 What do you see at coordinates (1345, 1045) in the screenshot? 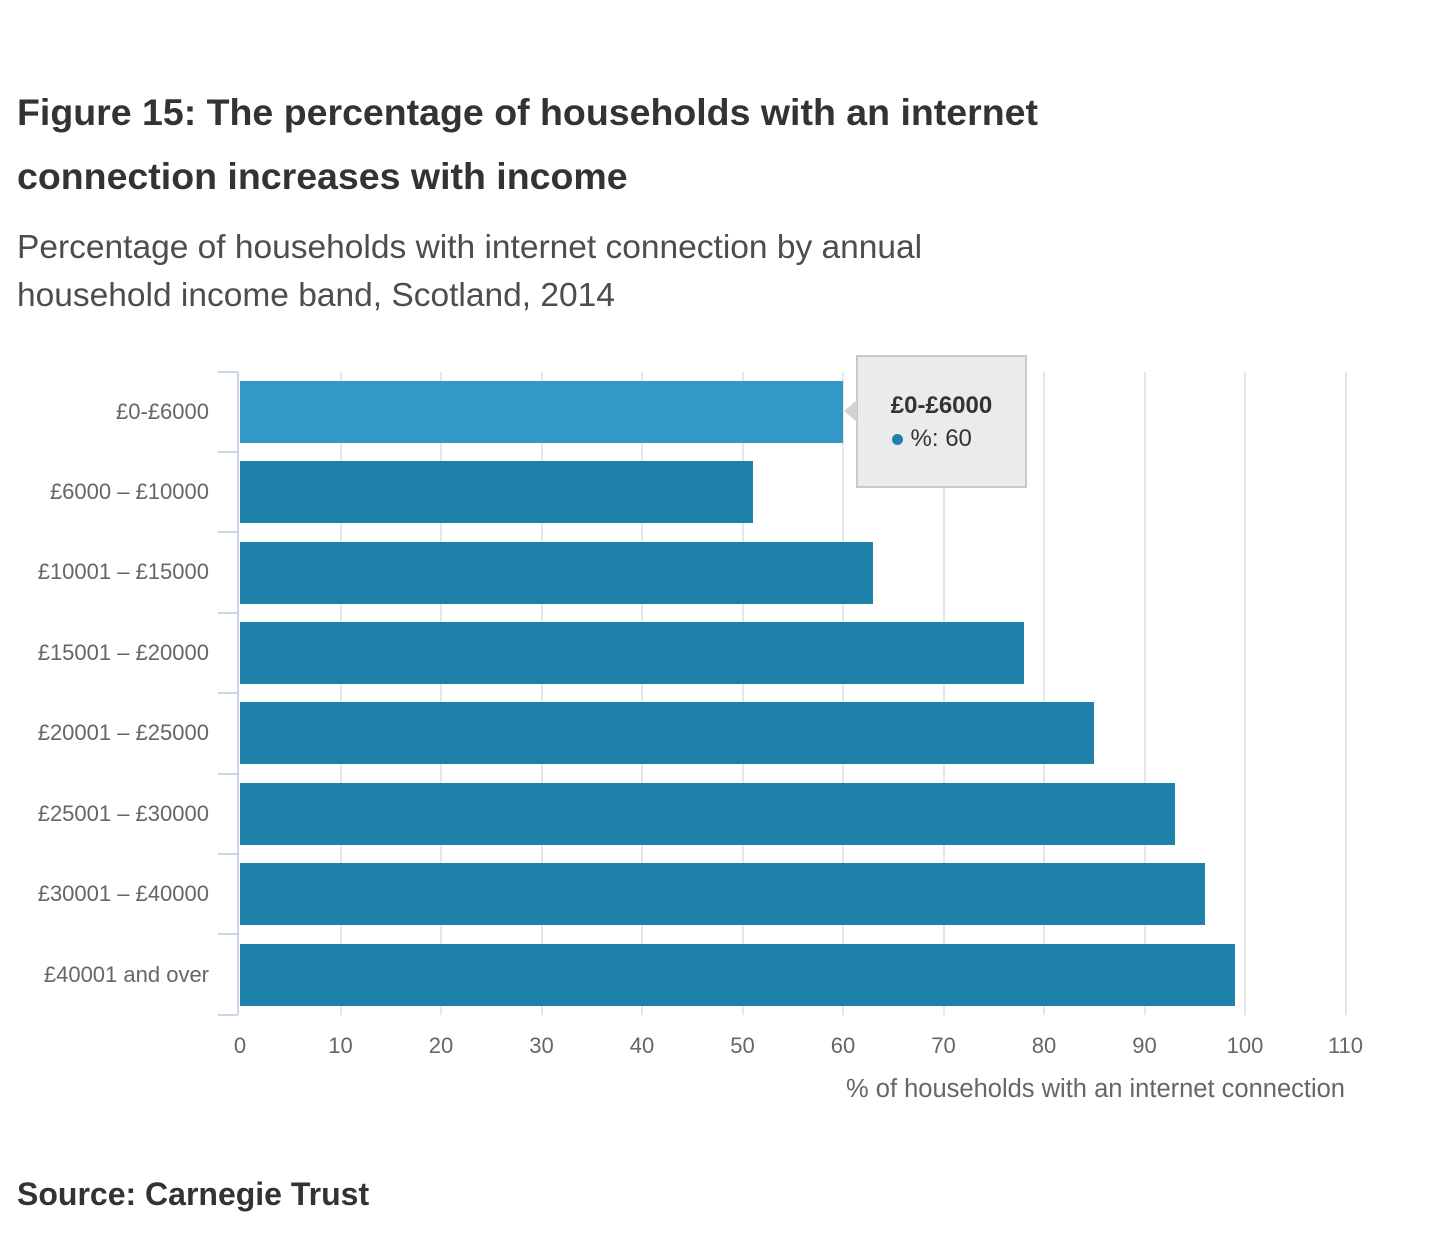
I see `x-axis-label: 110` at bounding box center [1345, 1045].